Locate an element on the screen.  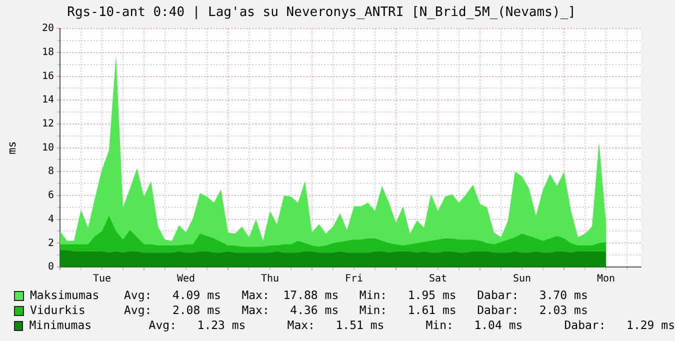
chart-title: Rgs-10-ant 0:40 | Lag'as su Neveronys_ANTRI [N_Brid_5M_(Nevams)_] is located at coordinates (321, 12).